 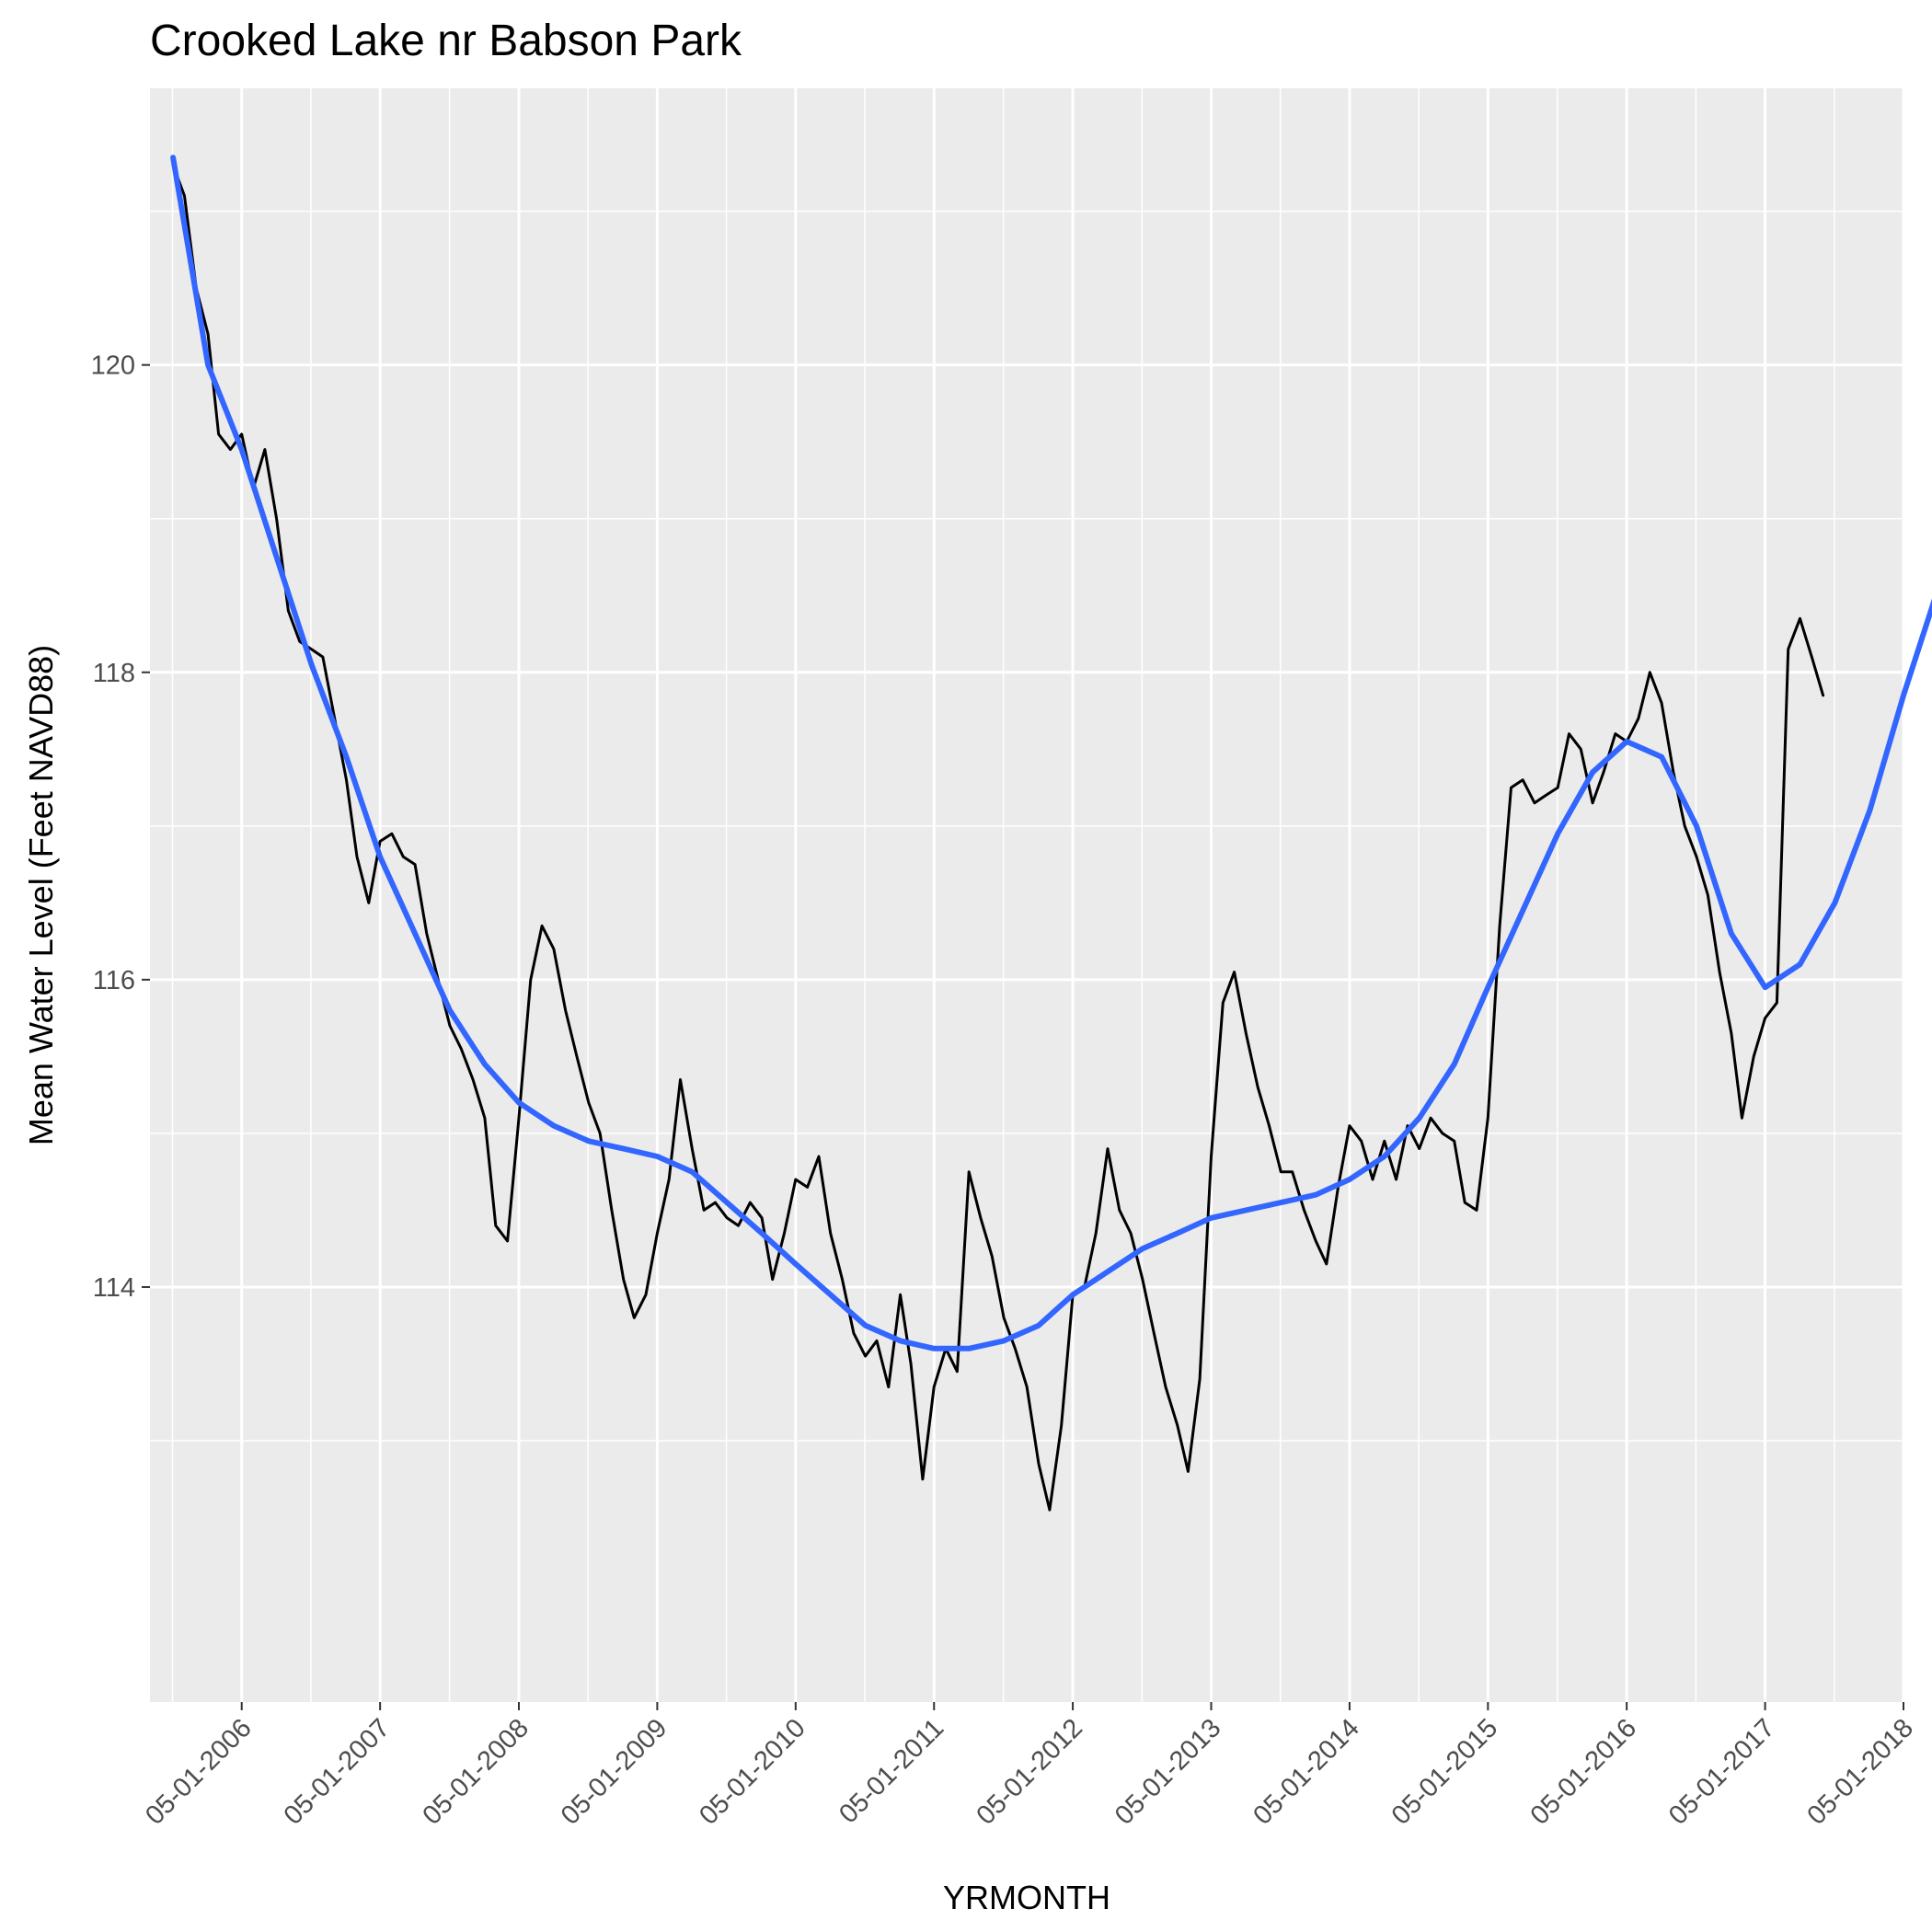 I want to click on x-tick-label: 05-01-2010, so click(x=752, y=1772).